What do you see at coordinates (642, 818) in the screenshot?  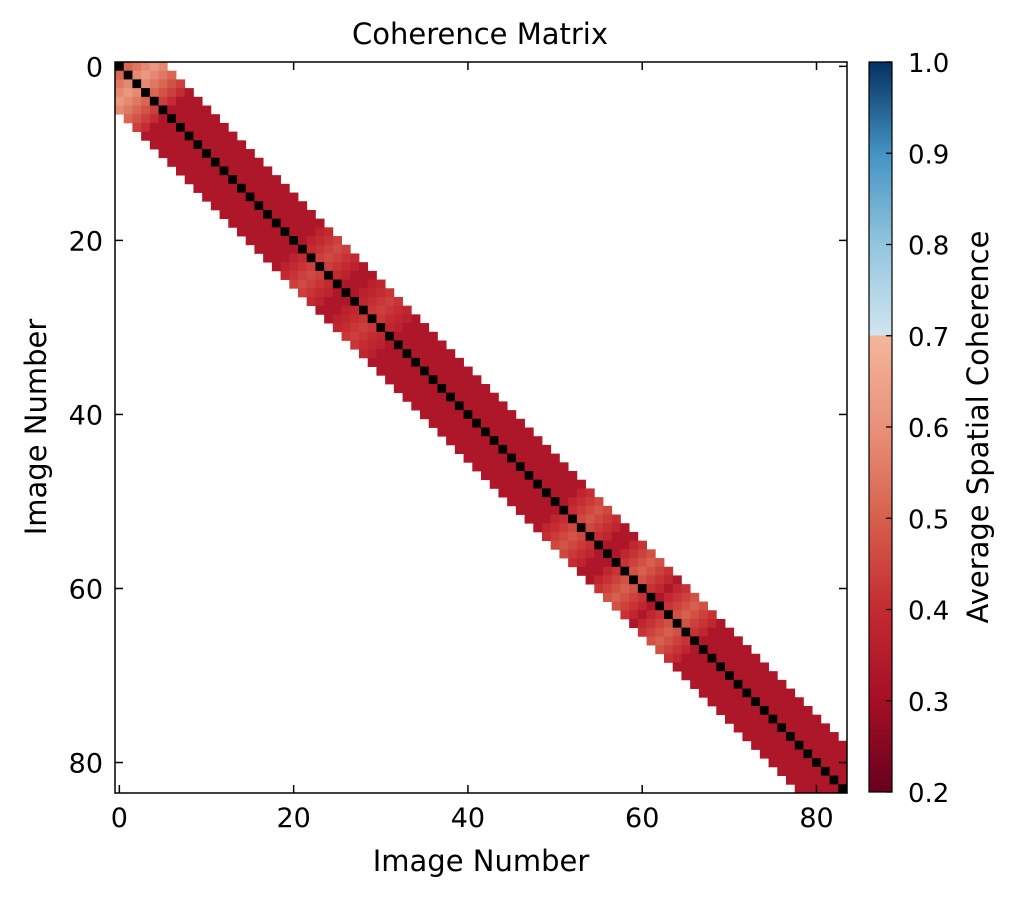 I see `x-tick-label: 60` at bounding box center [642, 818].